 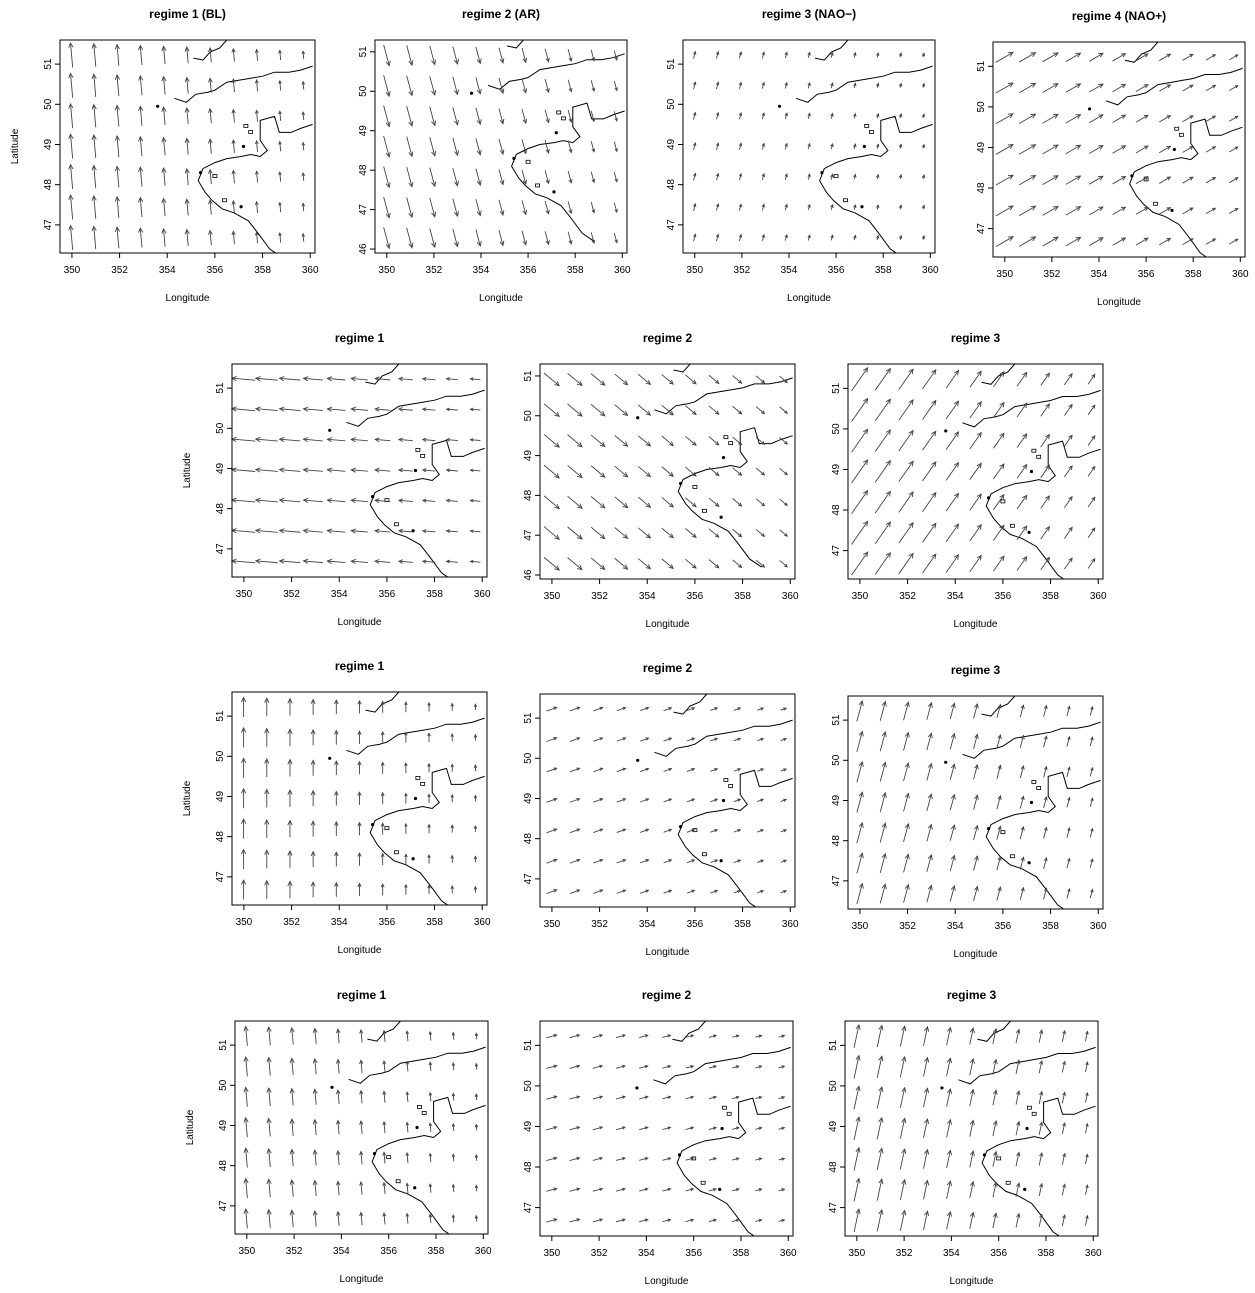 What do you see at coordinates (836, 551) in the screenshot?
I see `y-tick-label: 47` at bounding box center [836, 551].